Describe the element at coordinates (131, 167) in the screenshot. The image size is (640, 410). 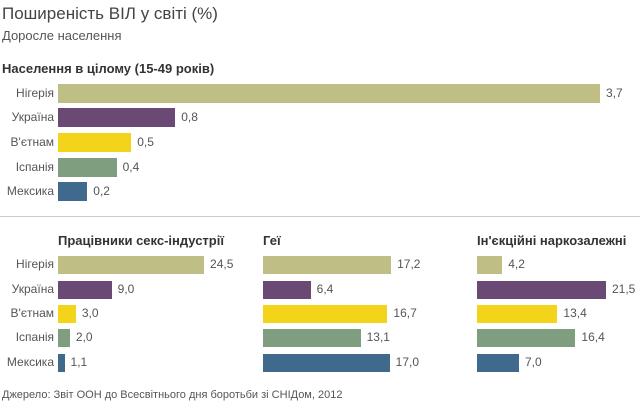
I see `value-label: 0,4` at that location.